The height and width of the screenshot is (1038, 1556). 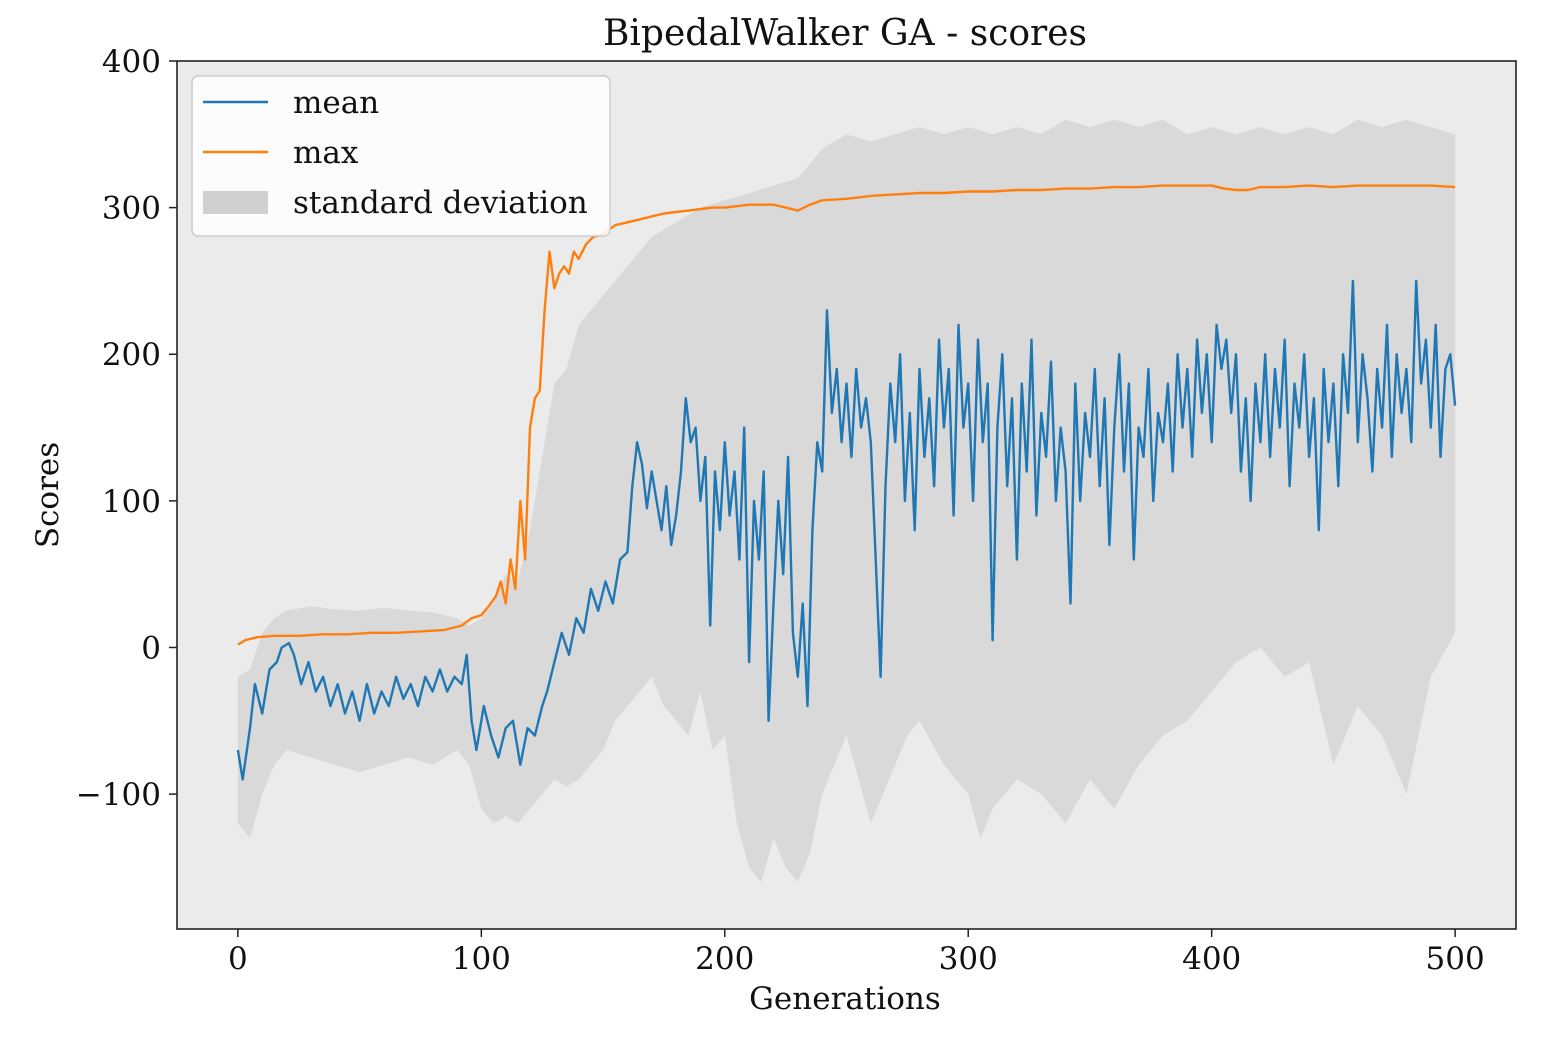 I want to click on chart-title: BipedalWalker GA - scores, so click(x=845, y=33).